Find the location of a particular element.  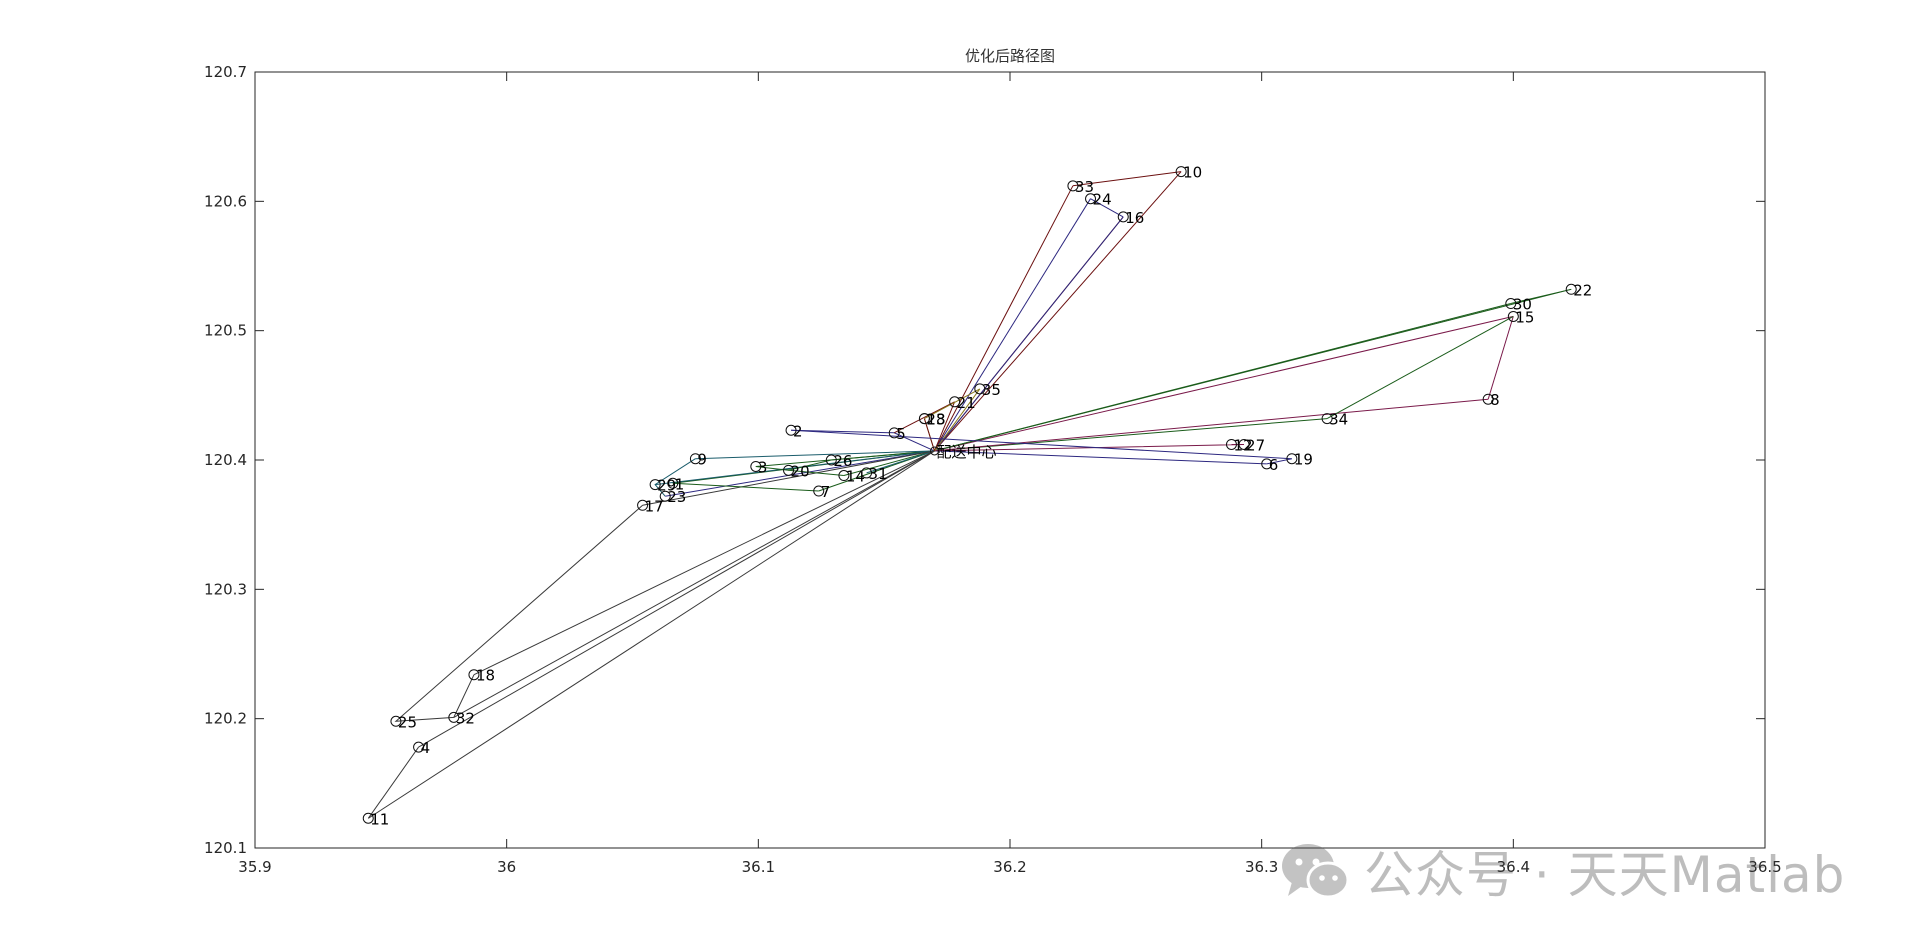

node-label: 14 is located at coordinates (855, 477).